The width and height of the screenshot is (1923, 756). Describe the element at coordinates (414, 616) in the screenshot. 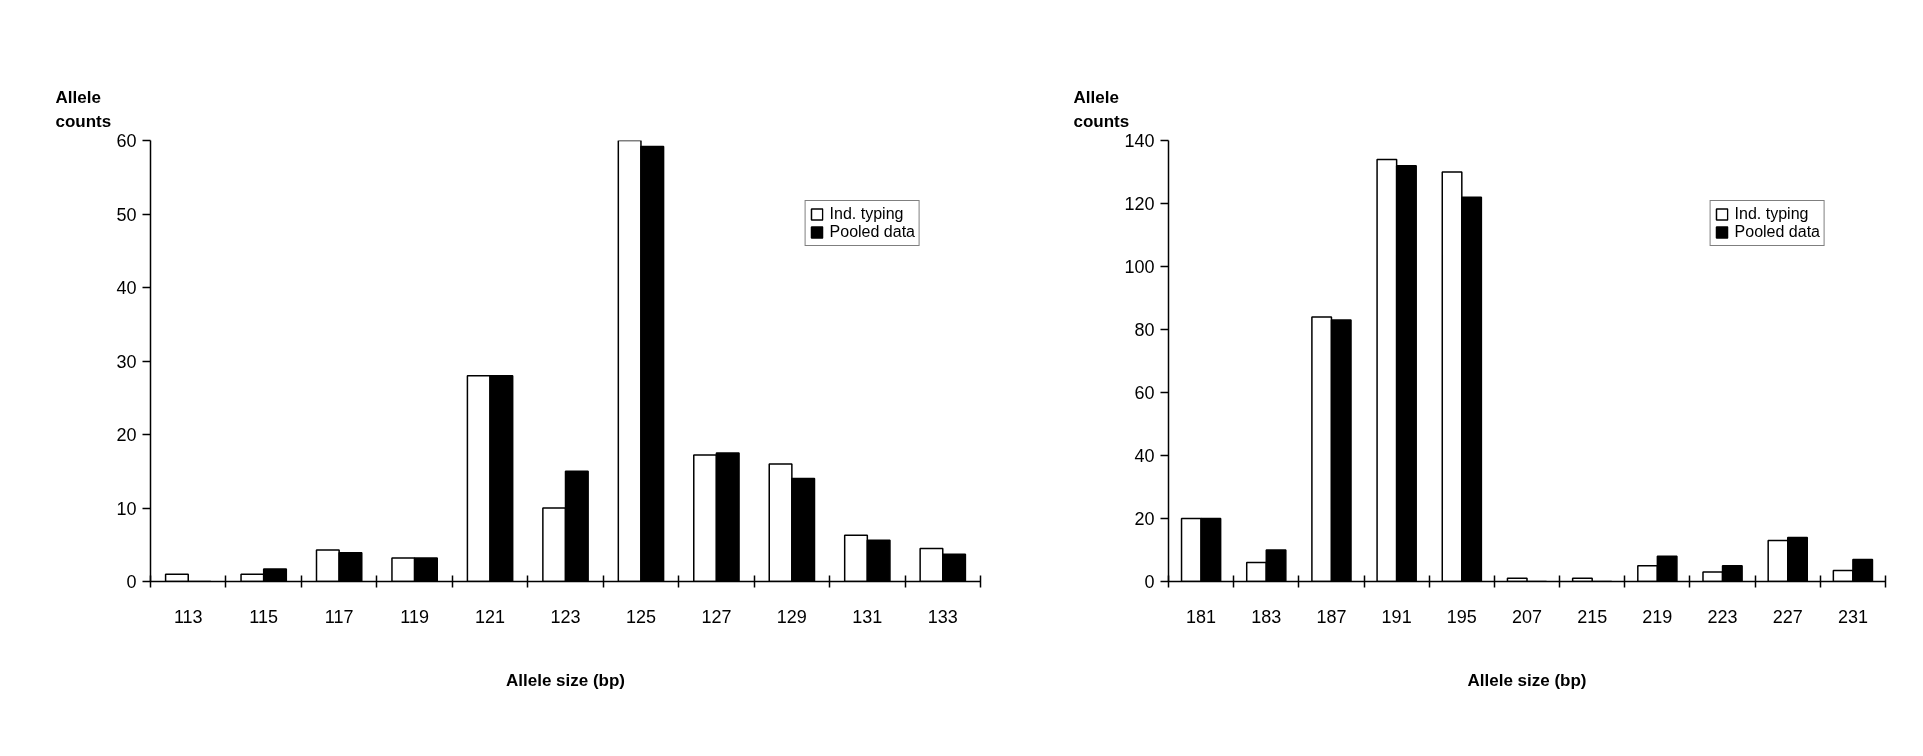

I see `x-tick-label: 119` at that location.